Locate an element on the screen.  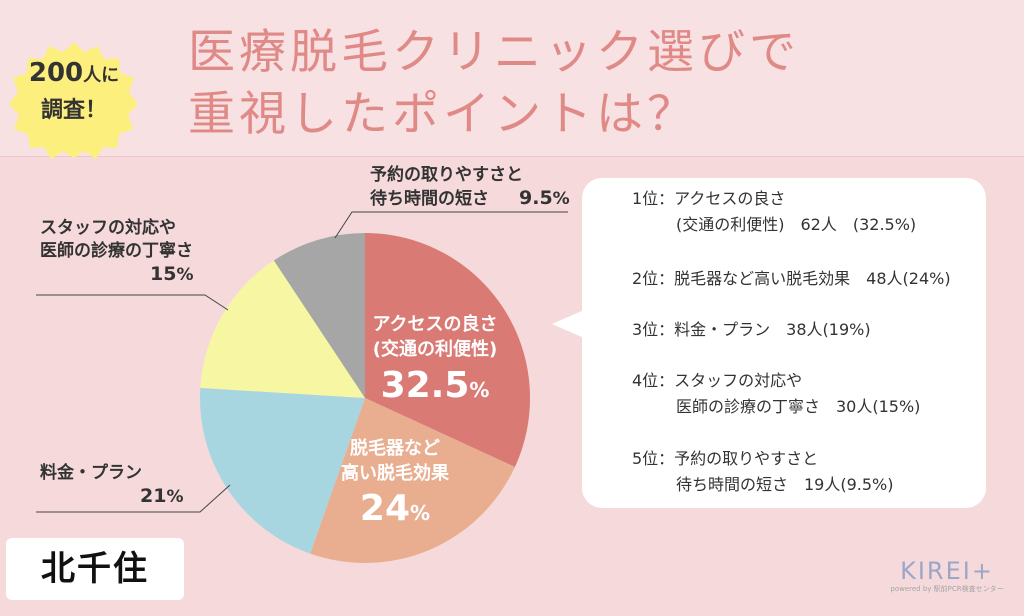
title-line2: 重視したポイントは？ is located at coordinates (443, 114).